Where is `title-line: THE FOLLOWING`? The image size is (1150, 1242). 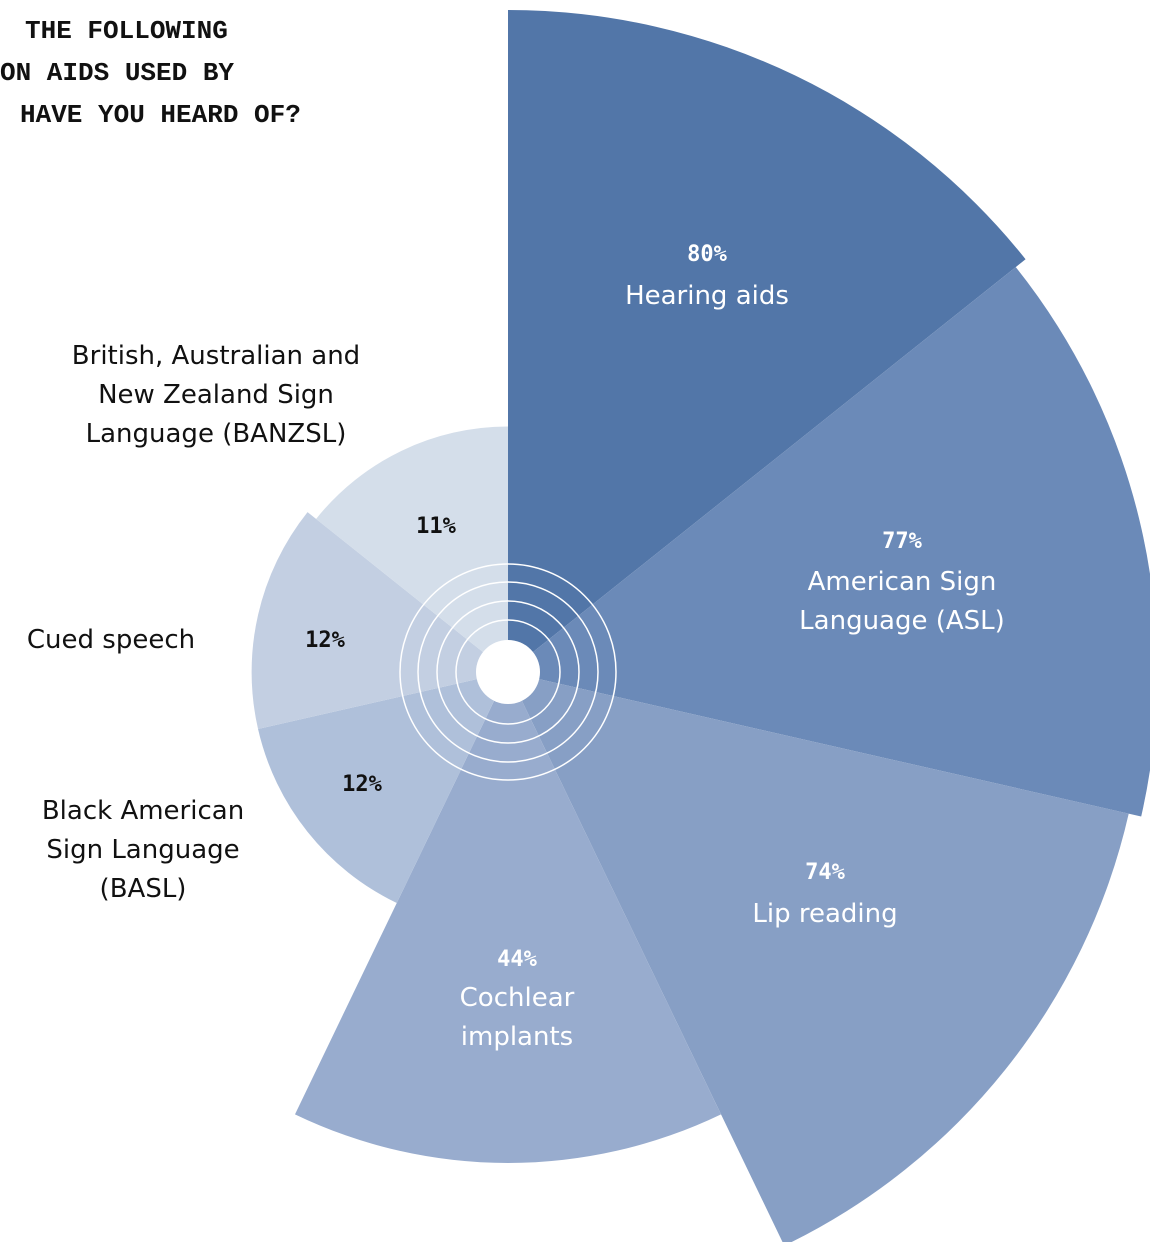
title-line: THE FOLLOWING is located at coordinates (126, 31).